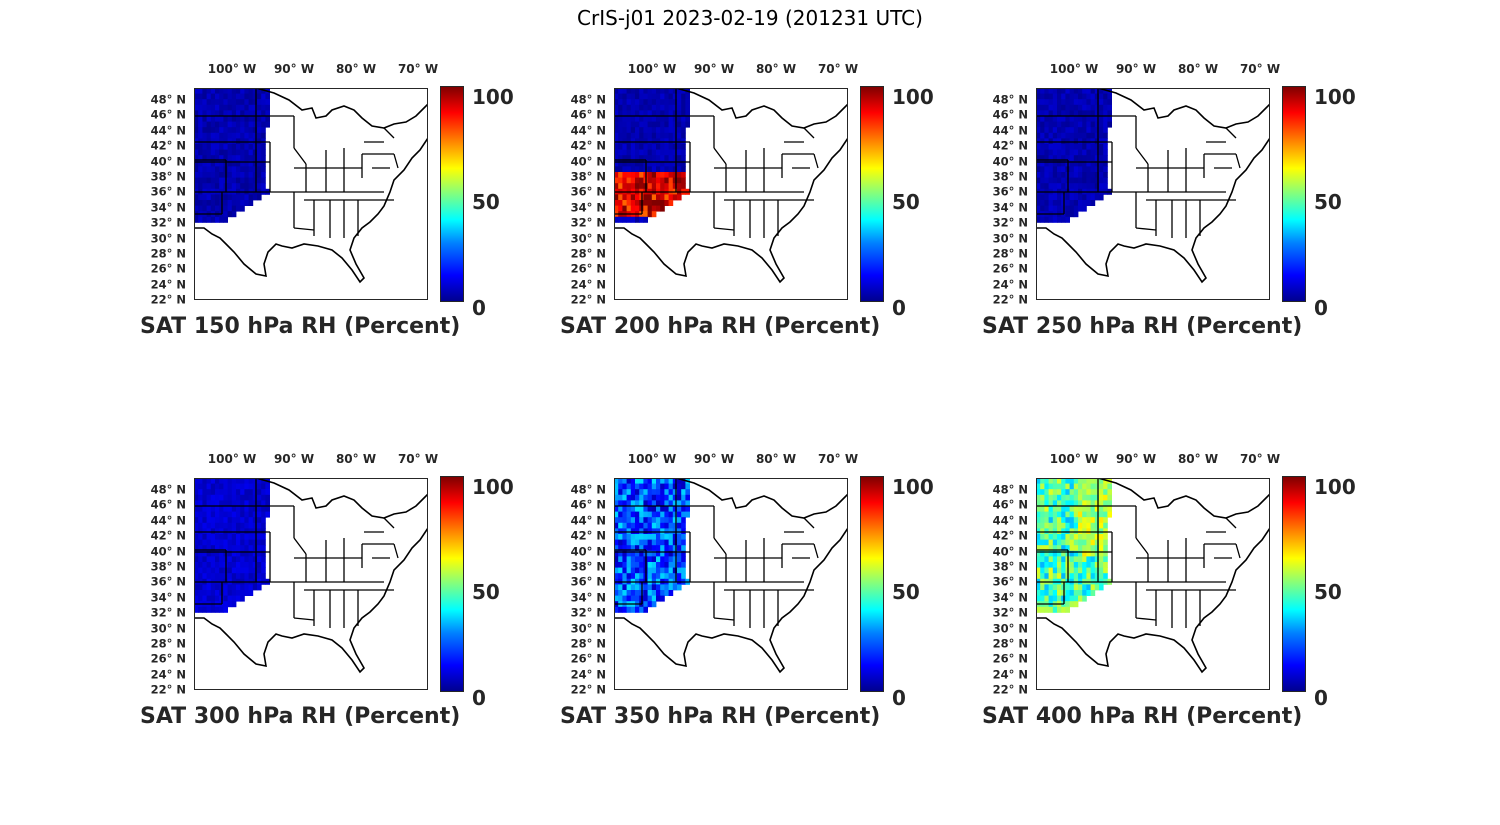 The height and width of the screenshot is (825, 1500). What do you see at coordinates (1153, 584) in the screenshot?
I see `map-frame` at bounding box center [1153, 584].